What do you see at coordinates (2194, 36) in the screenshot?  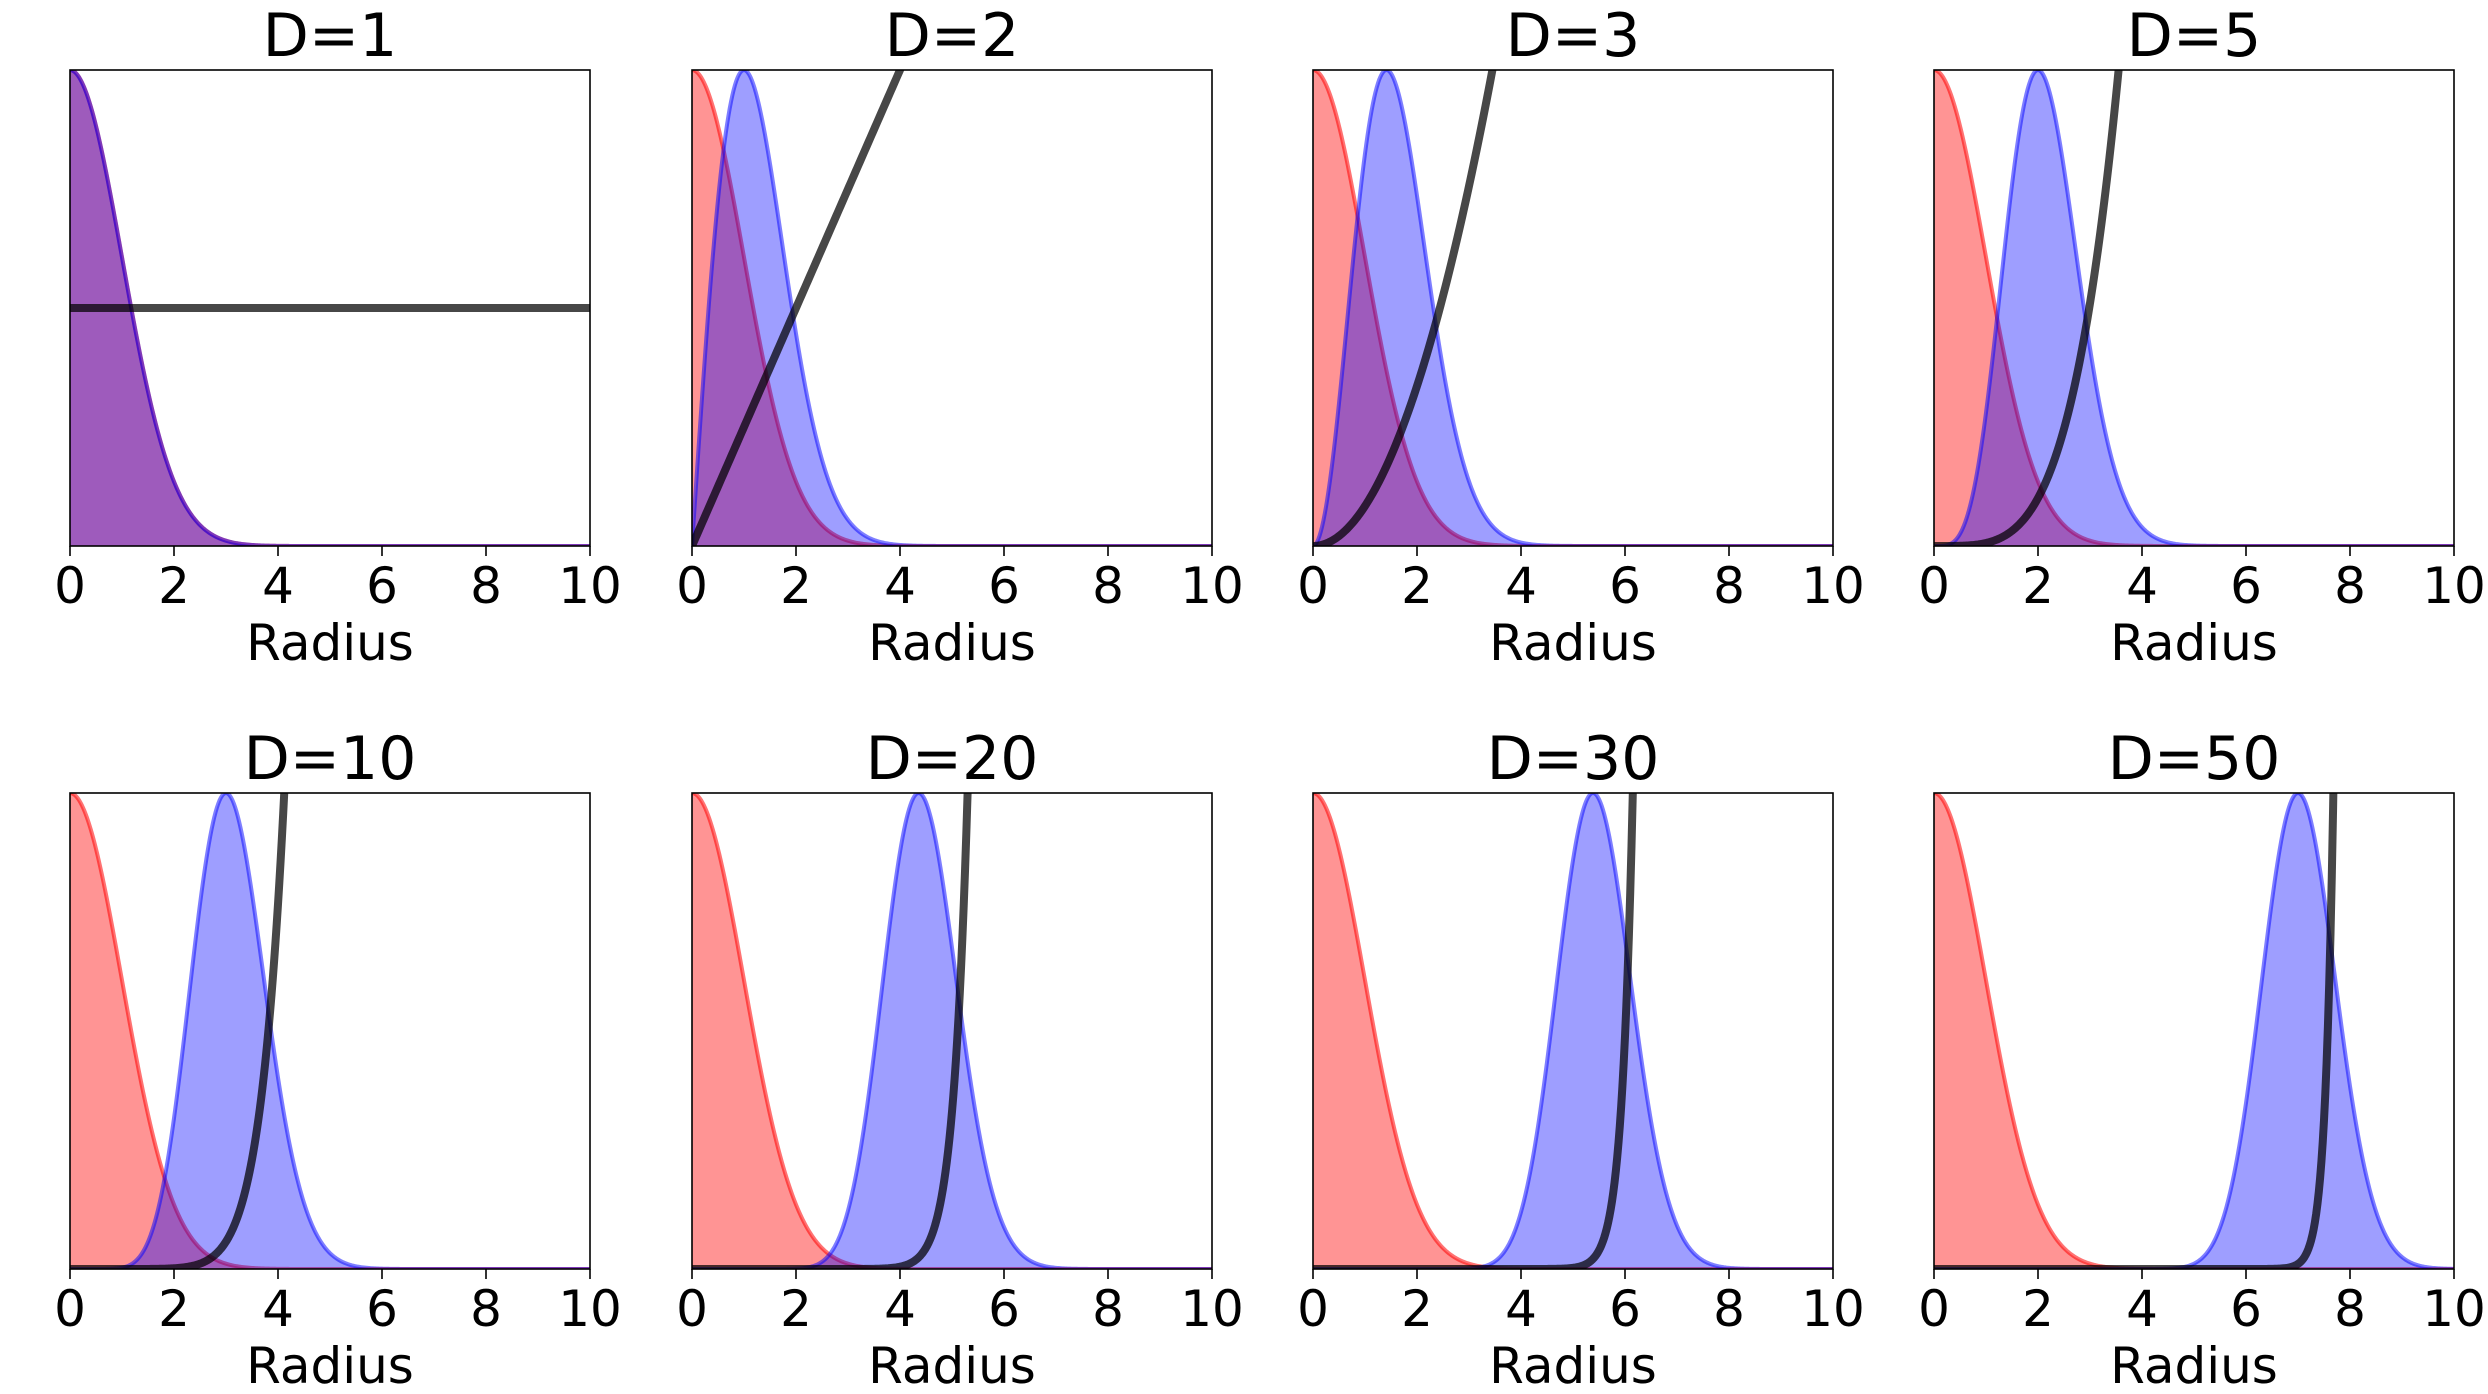 I see `subplot-title: D=5` at bounding box center [2194, 36].